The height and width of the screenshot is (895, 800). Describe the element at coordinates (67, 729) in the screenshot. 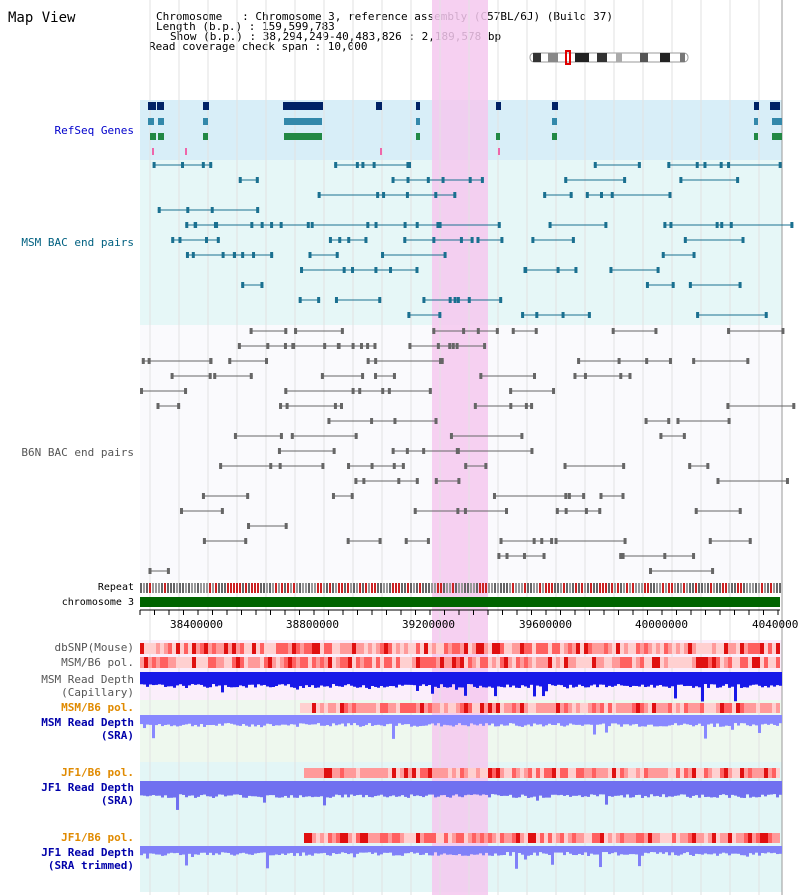

I see `track-label-msm-depth-sra: MSM Read Depth (SRA)` at that location.